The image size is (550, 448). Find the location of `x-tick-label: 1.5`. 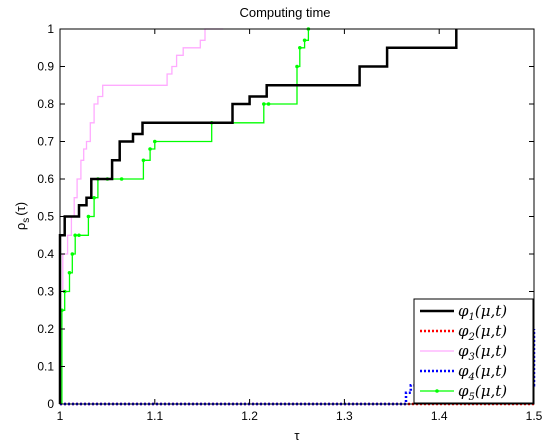

x-tick-label: 1.5 is located at coordinates (534, 416).